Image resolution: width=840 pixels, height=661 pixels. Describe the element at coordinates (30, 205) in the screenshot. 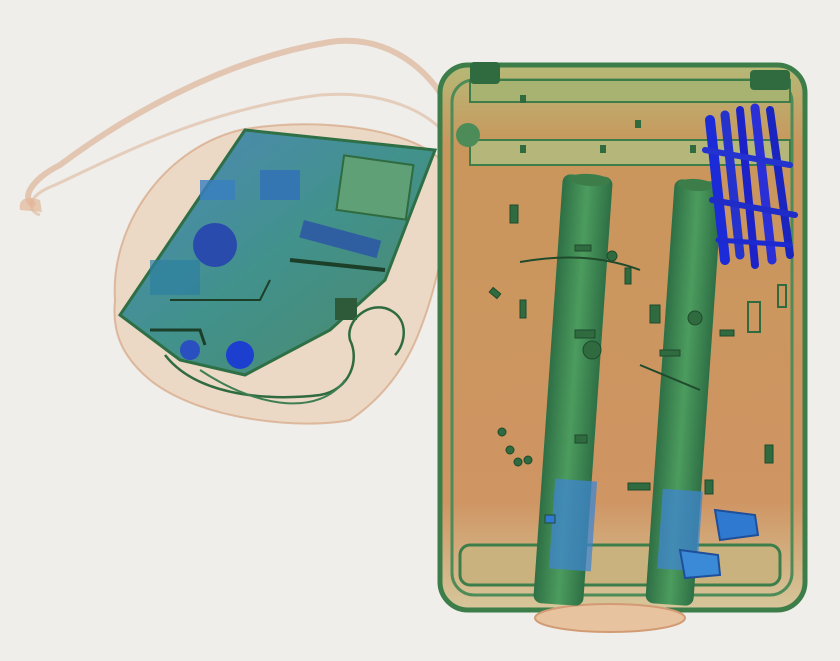

I see `strap-buckle` at that location.